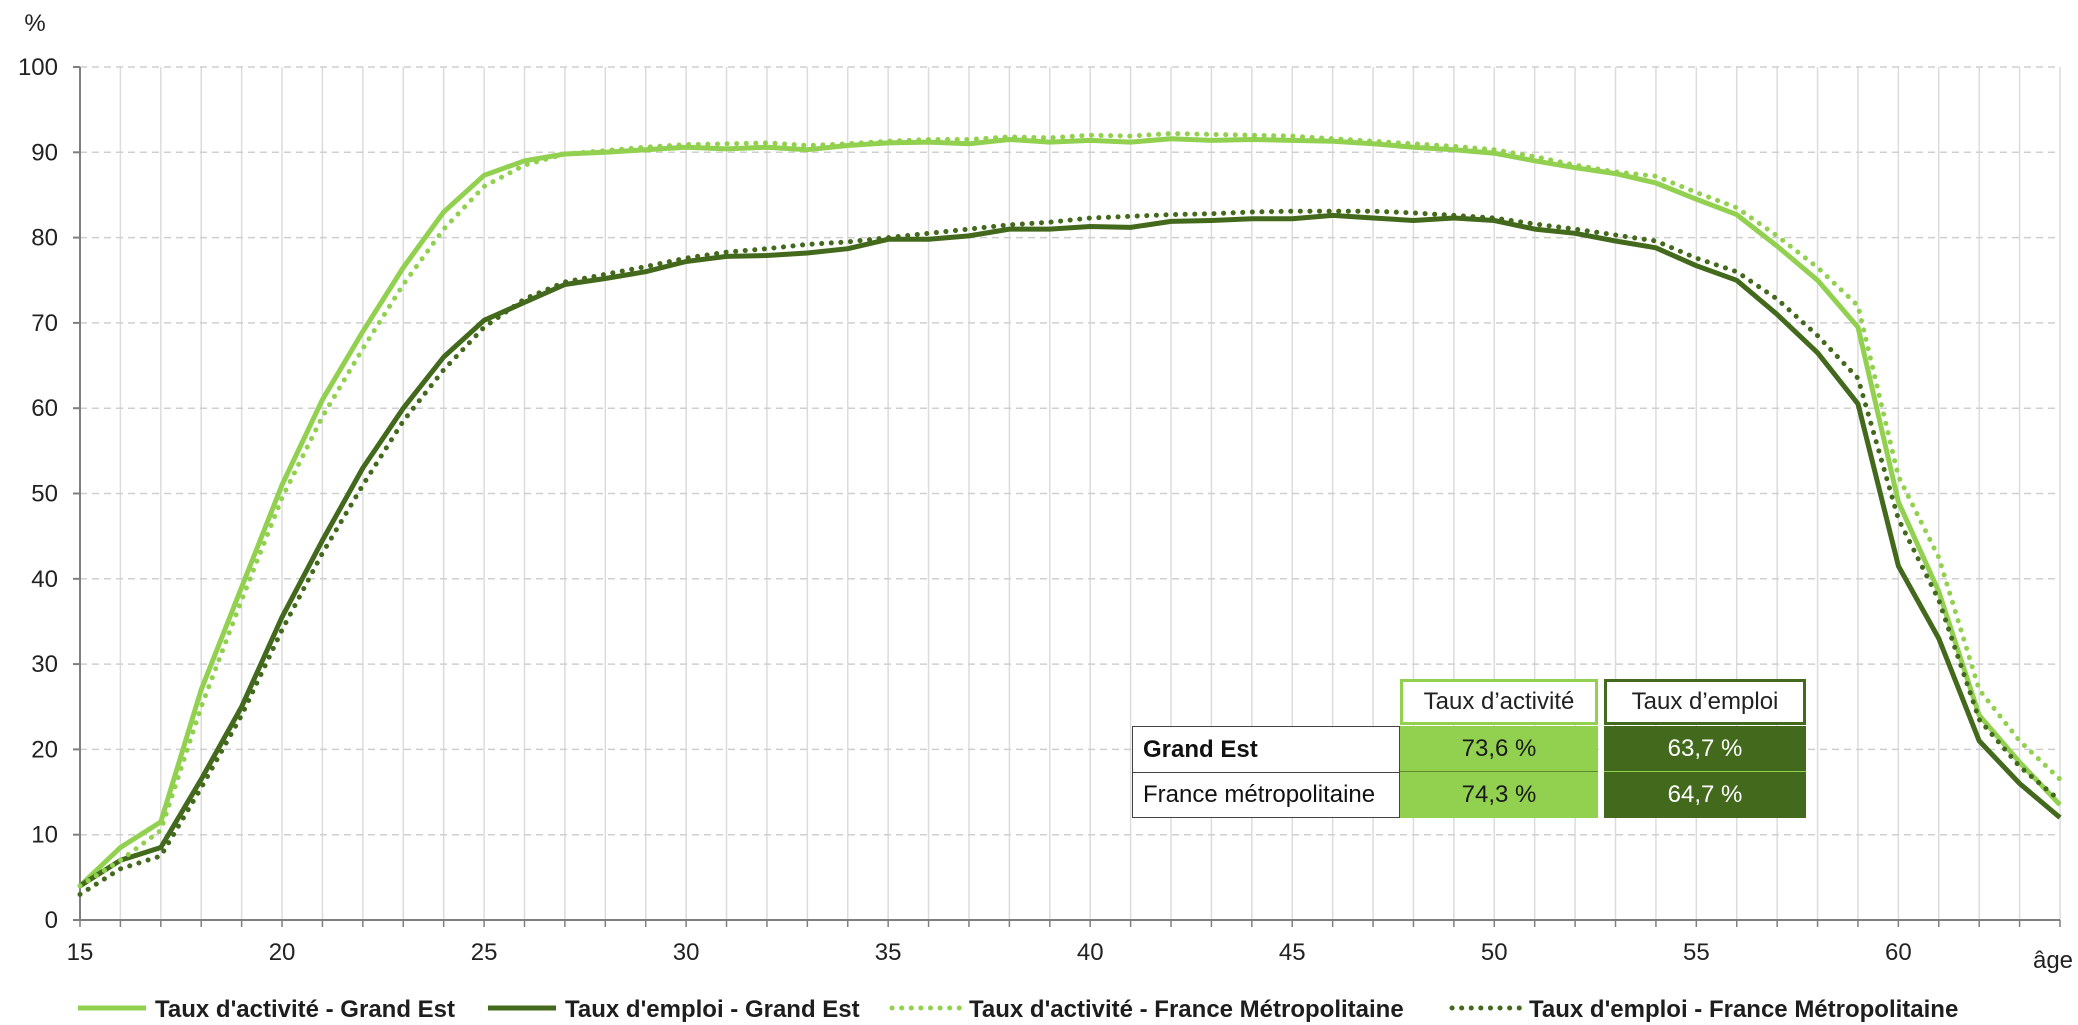  What do you see at coordinates (44, 238) in the screenshot?
I see `y-tick-label: 80` at bounding box center [44, 238].